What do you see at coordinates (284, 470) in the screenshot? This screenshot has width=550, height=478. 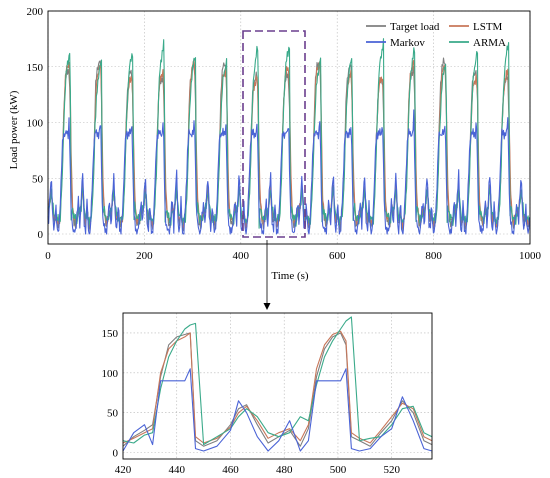 I see `zoom-x-tick-label: 480` at bounding box center [284, 470].